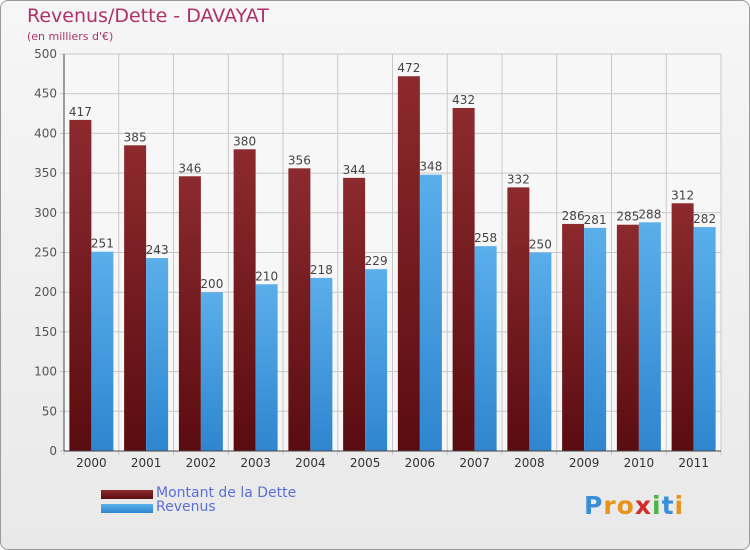  What do you see at coordinates (53, 451) in the screenshot?
I see `y-tick-label: 0` at bounding box center [53, 451].